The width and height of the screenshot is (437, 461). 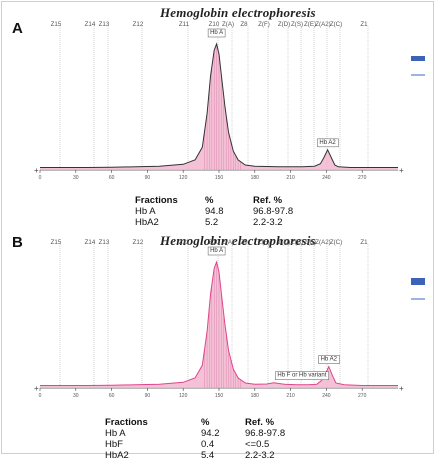 I want to click on panel-letter-a: A, so click(x=17, y=28).